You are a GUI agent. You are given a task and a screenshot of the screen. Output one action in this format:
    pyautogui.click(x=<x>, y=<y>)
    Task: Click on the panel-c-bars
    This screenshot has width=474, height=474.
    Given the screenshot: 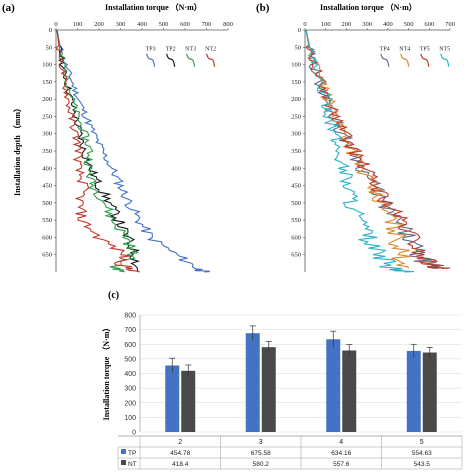 What is the action you would take?
    pyautogui.click(x=301, y=378)
    